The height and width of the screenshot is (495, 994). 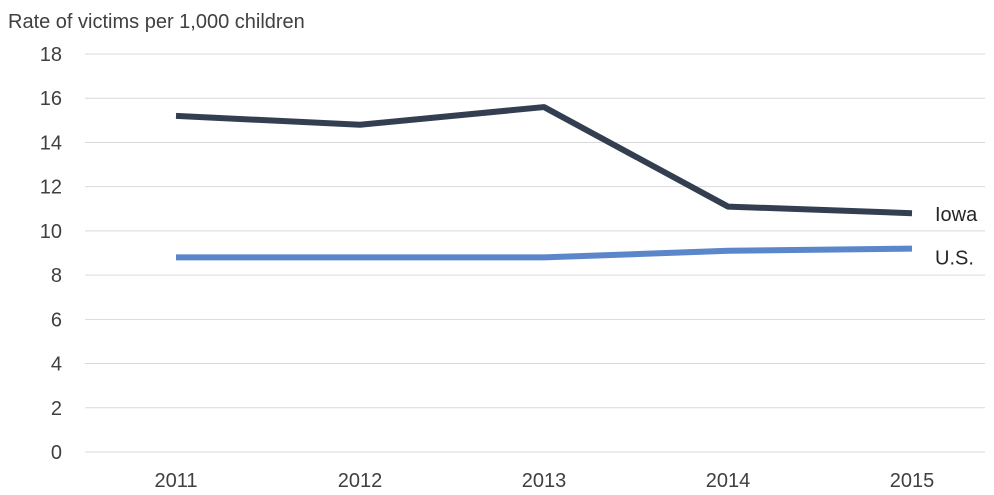 What do you see at coordinates (51, 55) in the screenshot?
I see `y-tick-label: 18` at bounding box center [51, 55].